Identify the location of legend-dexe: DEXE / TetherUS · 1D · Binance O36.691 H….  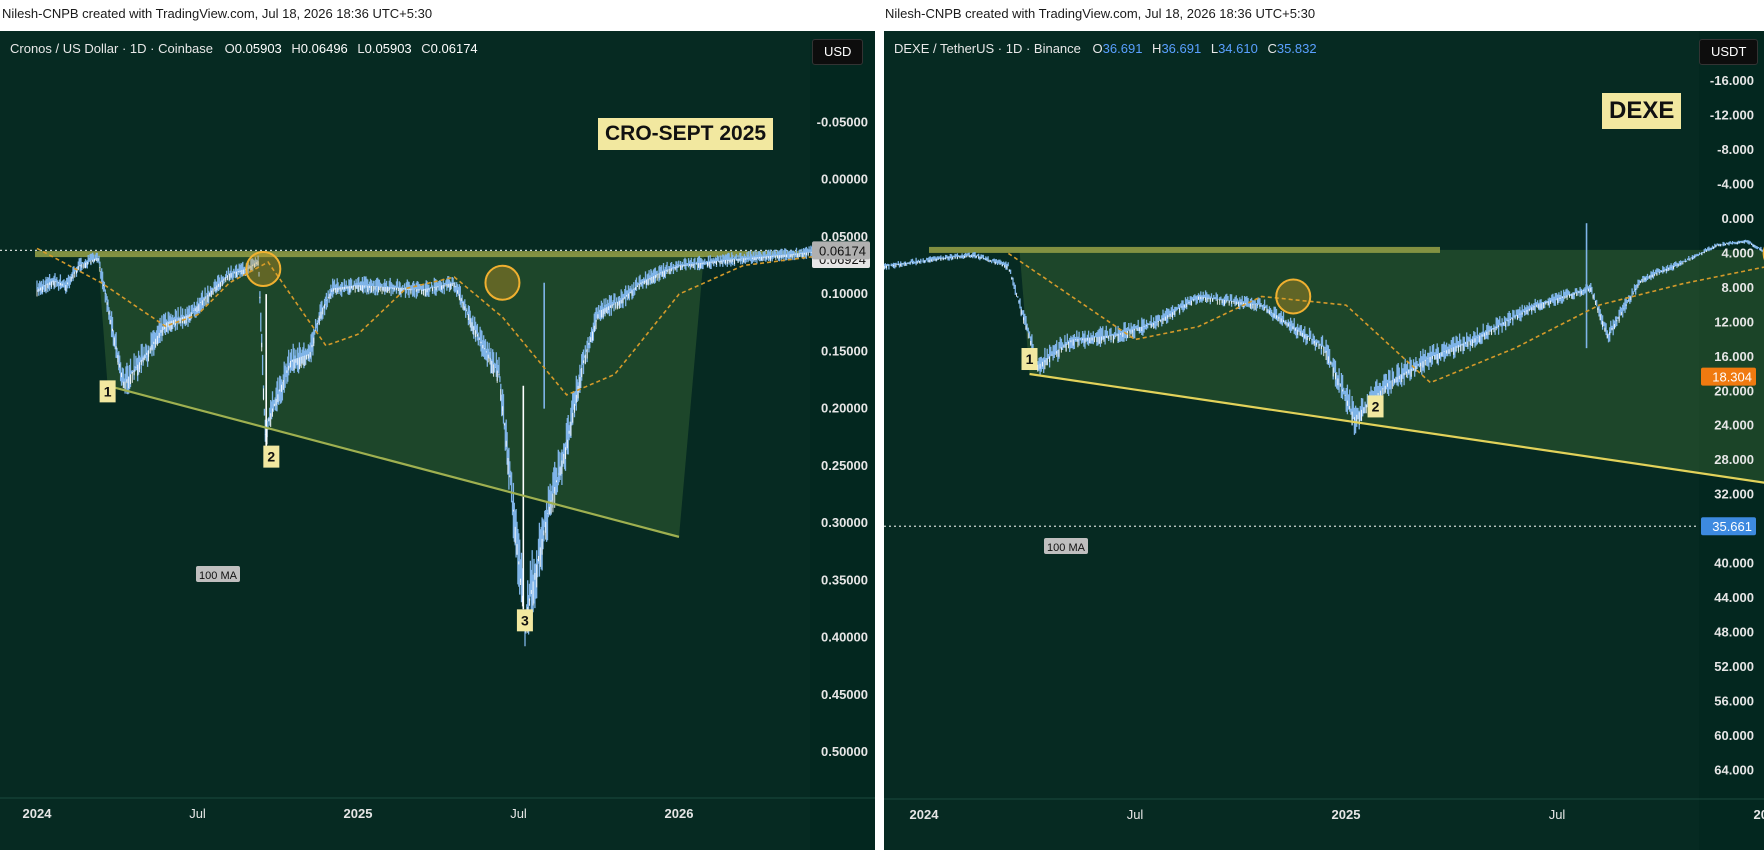
(1105, 48).